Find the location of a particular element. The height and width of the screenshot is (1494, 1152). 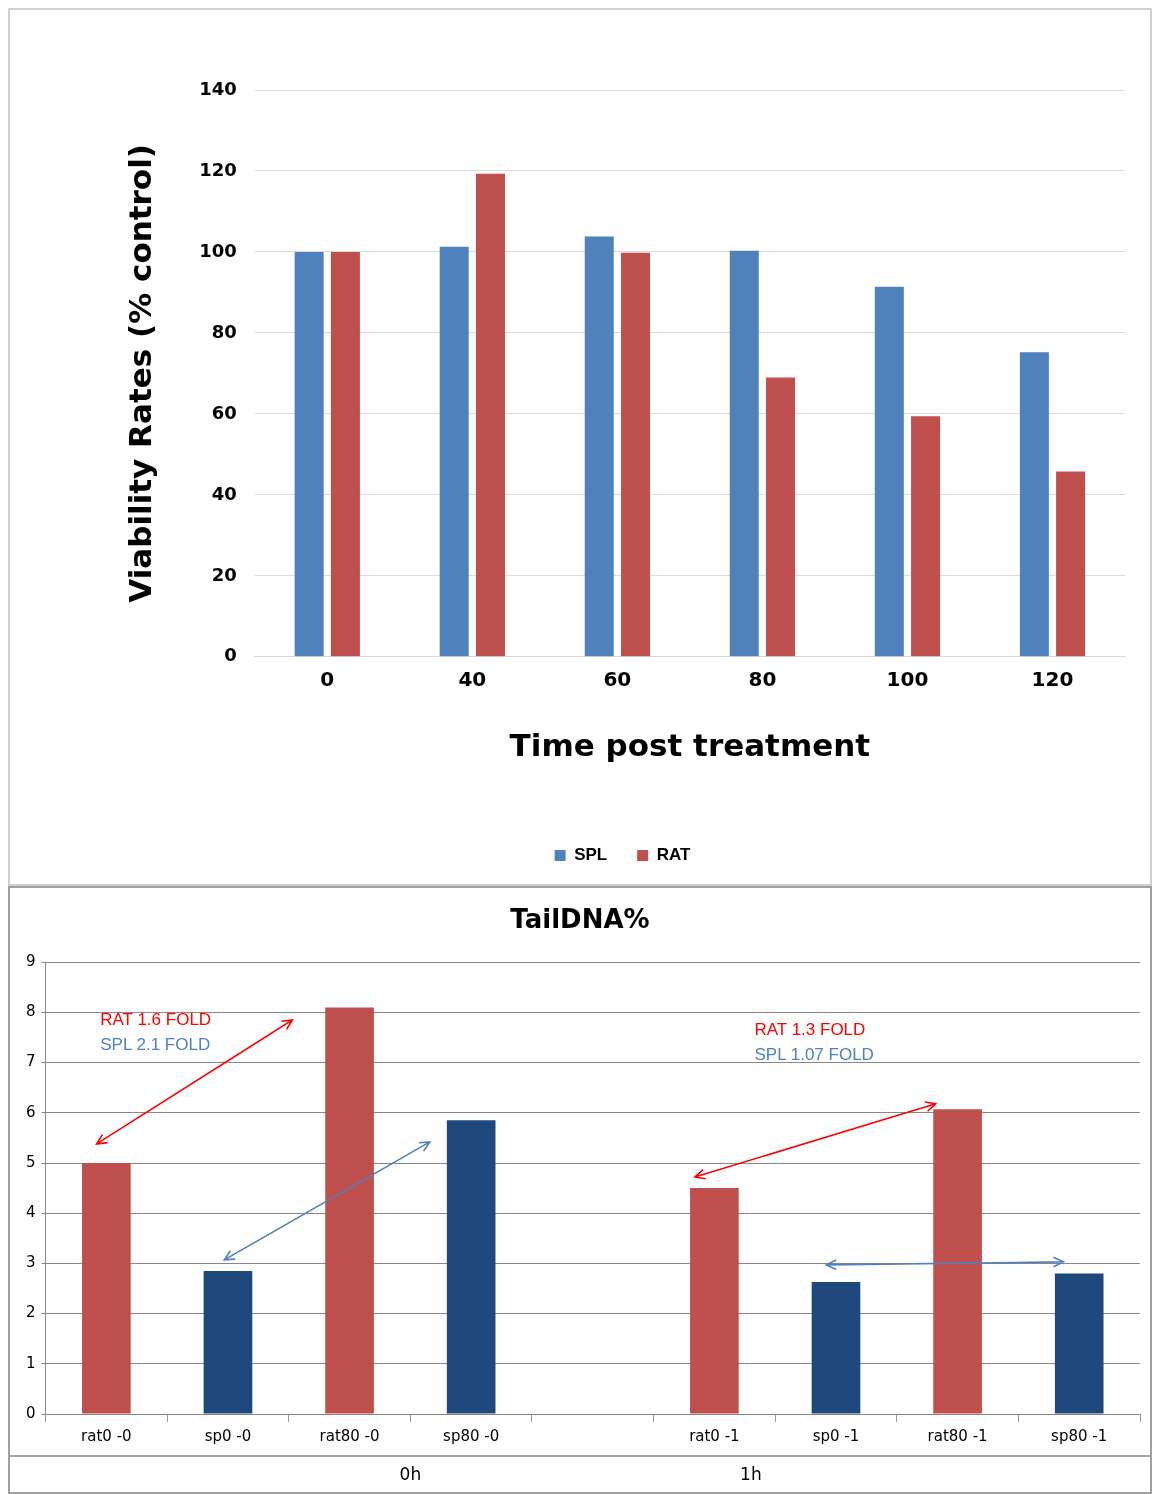

y-tick-label: 140 is located at coordinates (218, 88).